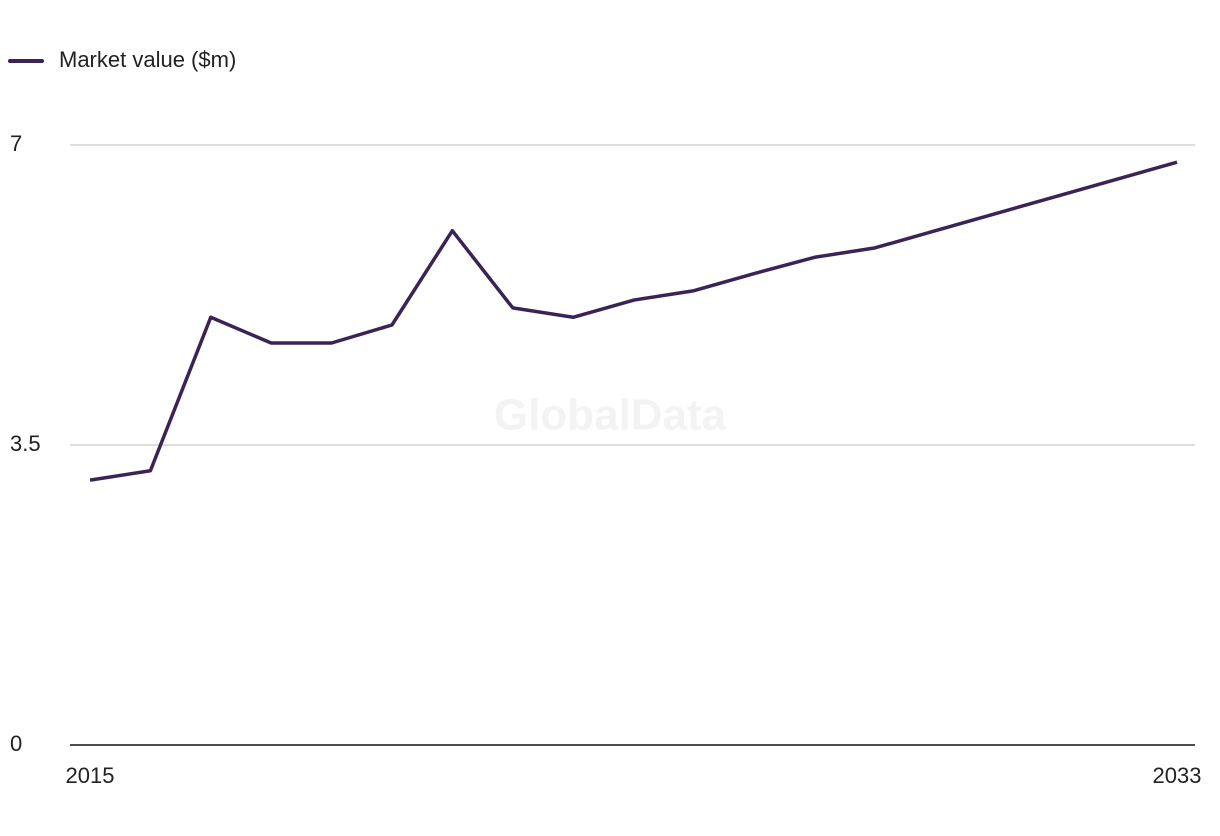  I want to click on x-tick-label: 2015, so click(90, 775).